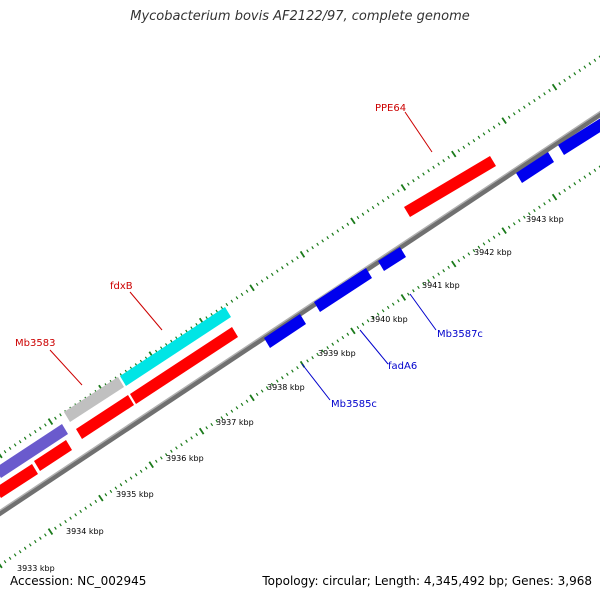 The width and height of the screenshot is (600, 600). I want to click on tick-label: 3936 kbp, so click(185, 458).